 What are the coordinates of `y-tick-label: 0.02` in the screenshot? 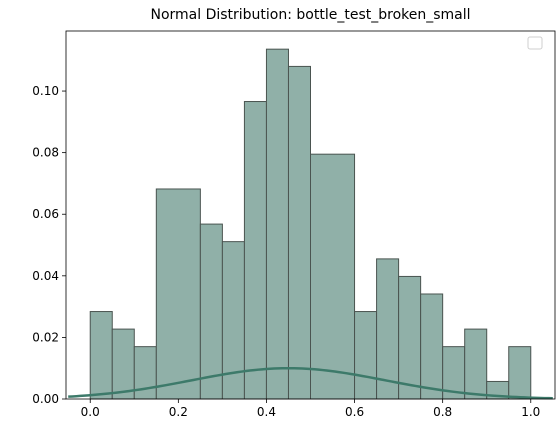 It's located at (45, 337).